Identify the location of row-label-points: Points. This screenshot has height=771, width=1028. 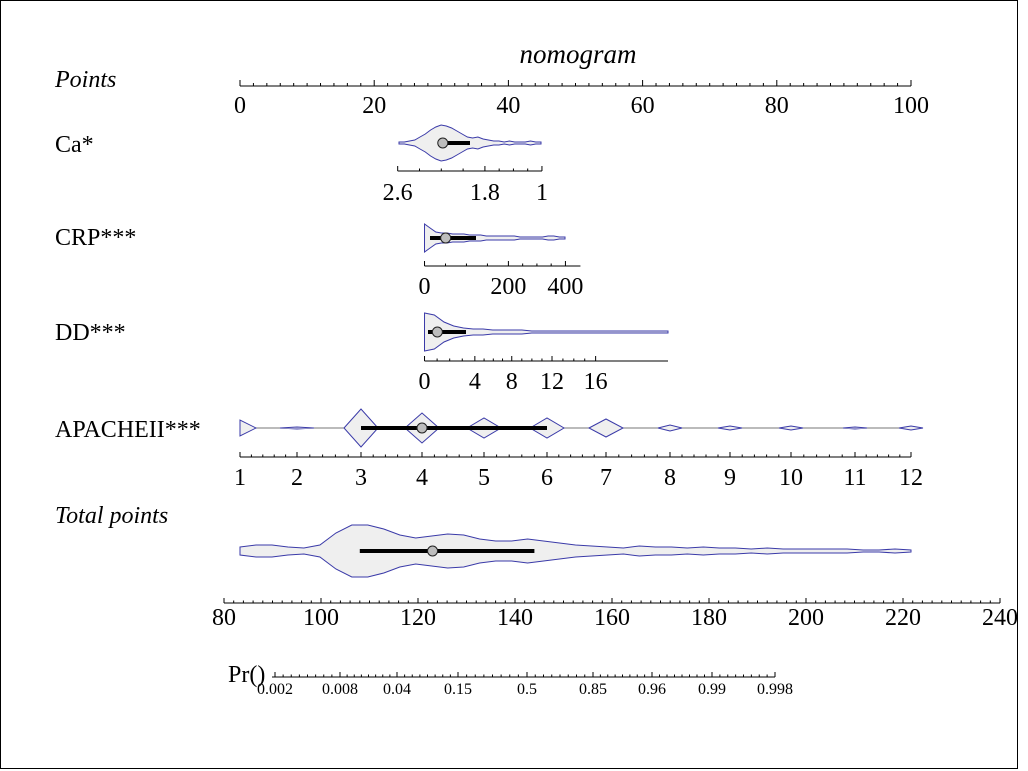
(85, 80).